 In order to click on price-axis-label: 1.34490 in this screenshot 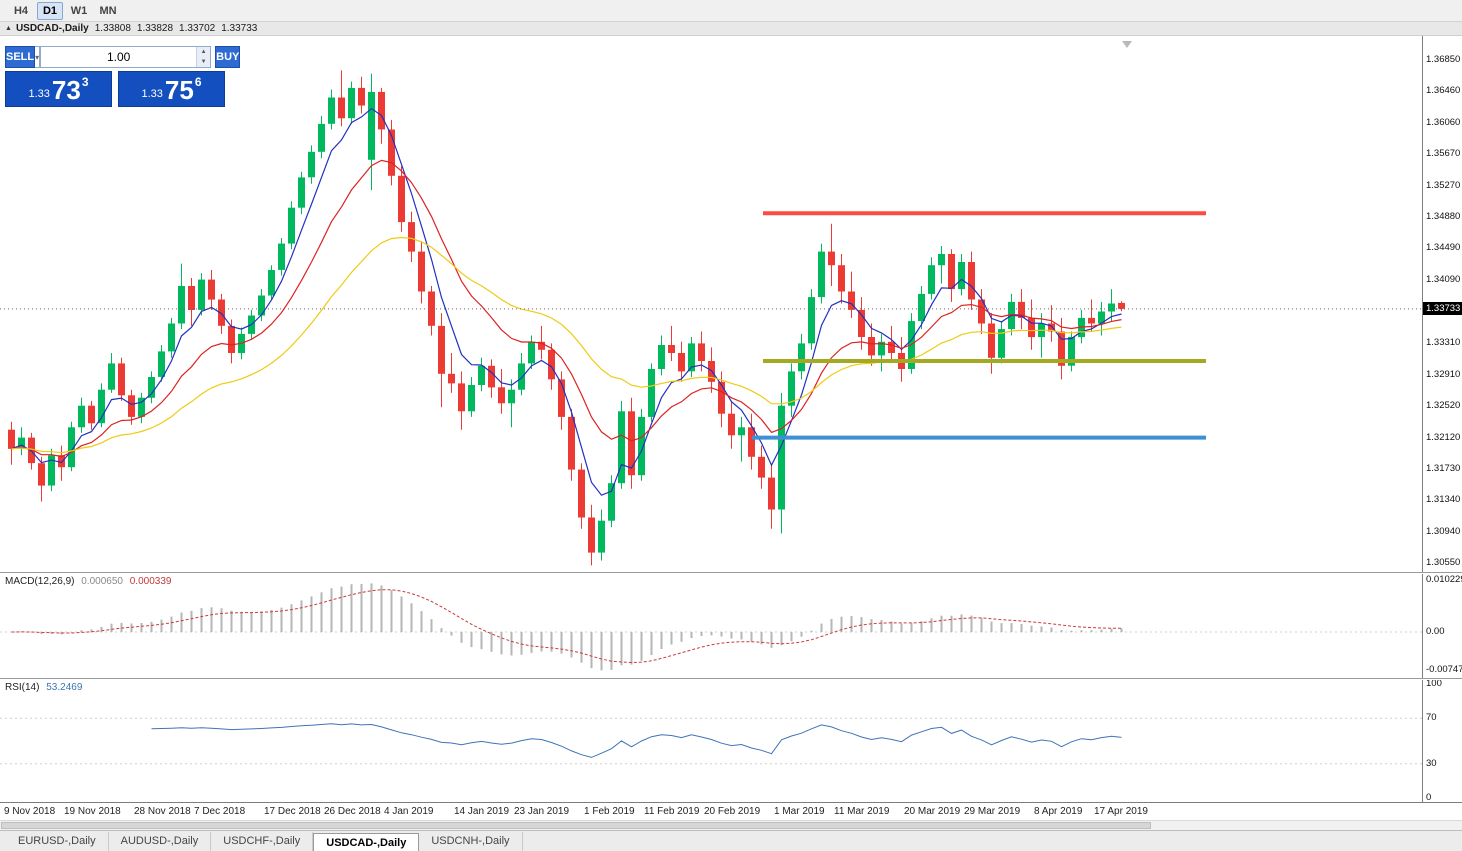, I will do `click(1443, 248)`.